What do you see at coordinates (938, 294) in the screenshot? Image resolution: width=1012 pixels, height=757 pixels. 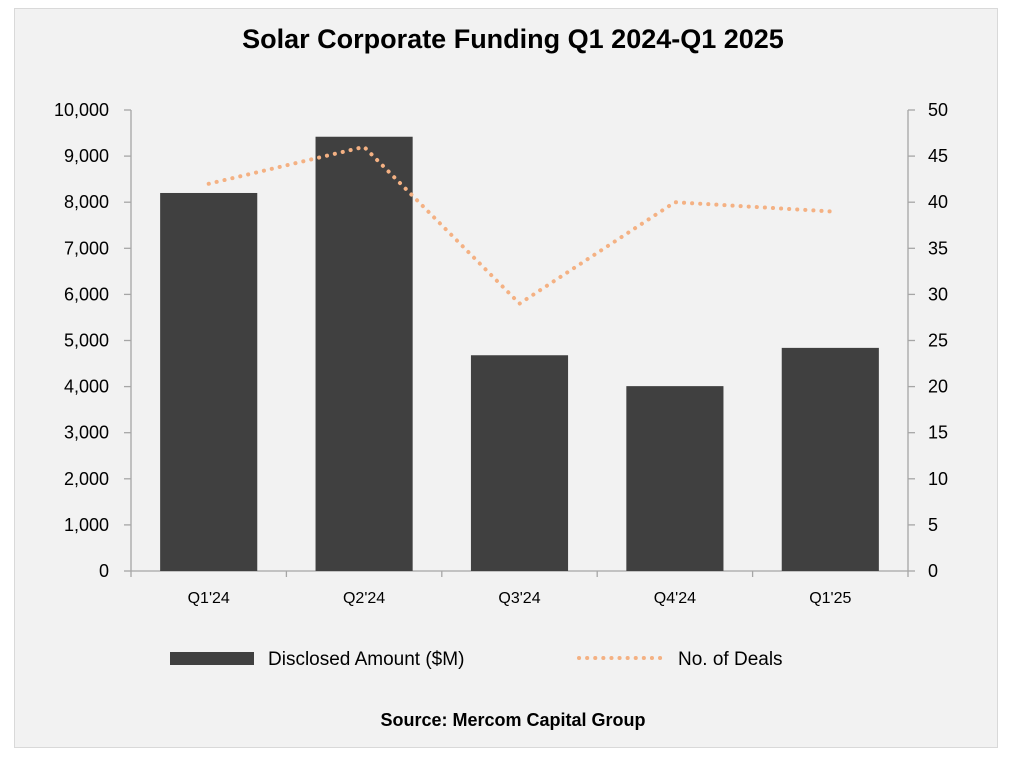 I see `y-right-tick-label: 30` at bounding box center [938, 294].